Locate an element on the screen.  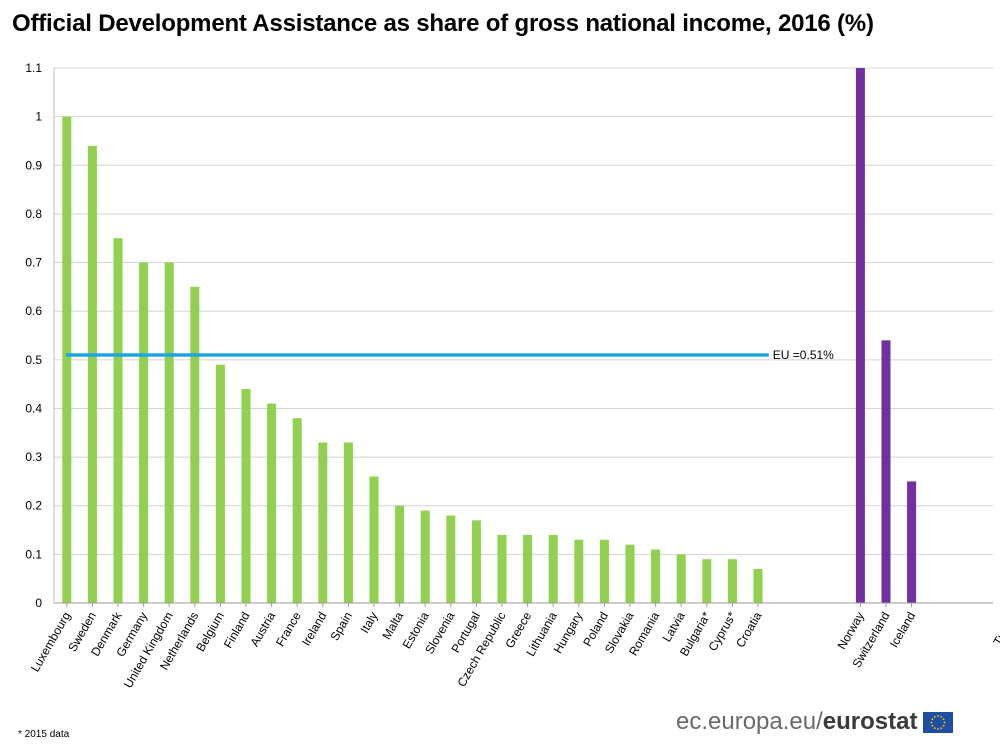
x-tick-label: Luxembourg is located at coordinates (50, 642).